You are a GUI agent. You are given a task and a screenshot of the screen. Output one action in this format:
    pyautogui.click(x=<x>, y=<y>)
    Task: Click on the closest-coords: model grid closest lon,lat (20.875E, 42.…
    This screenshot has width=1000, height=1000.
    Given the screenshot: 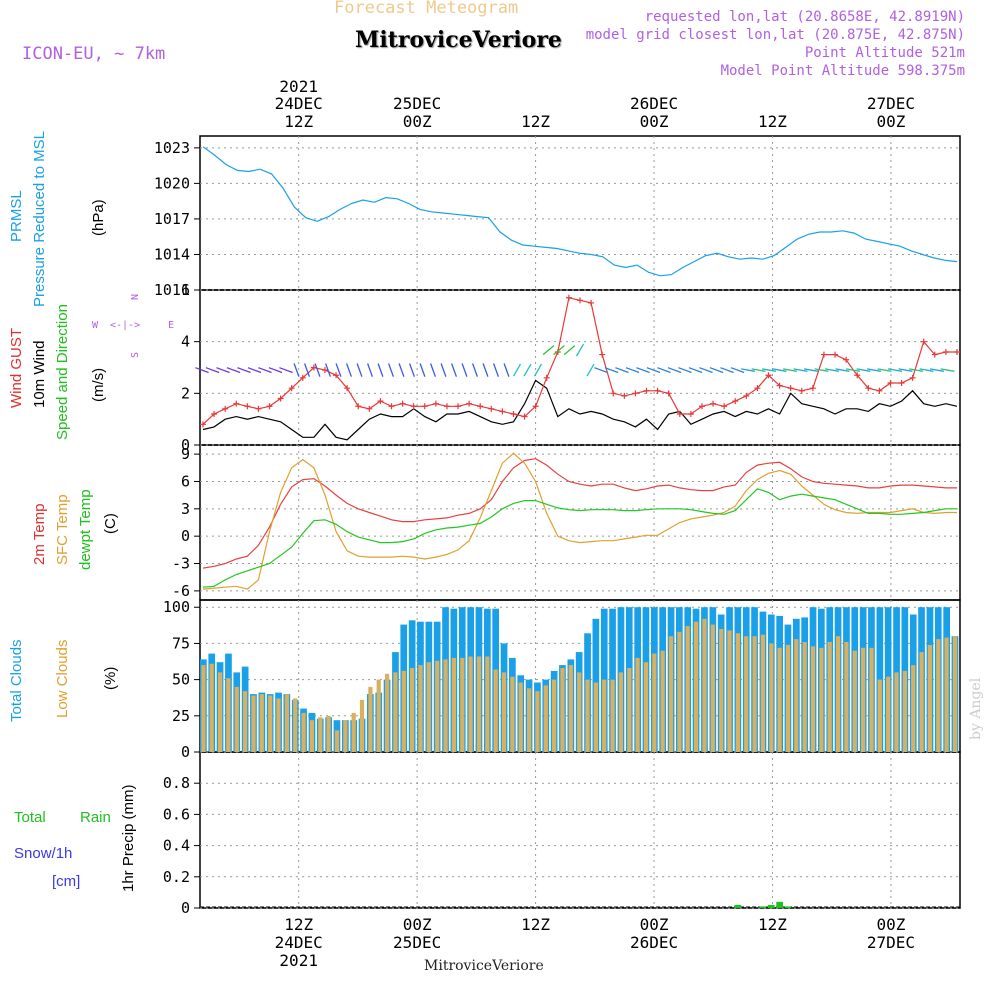 What is the action you would take?
    pyautogui.click(x=775, y=35)
    